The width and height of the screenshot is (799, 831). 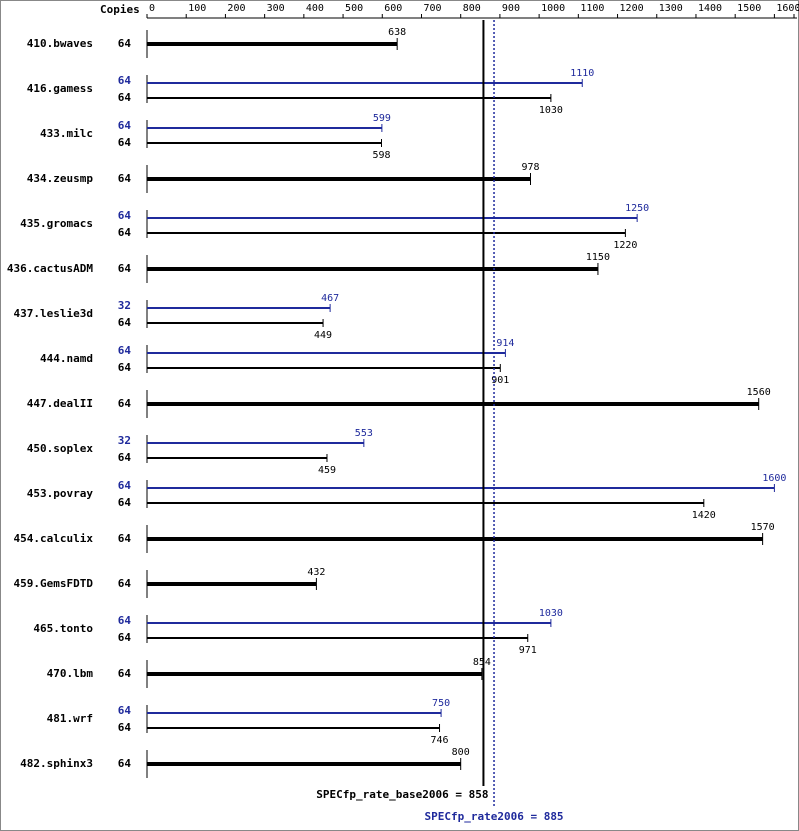 What do you see at coordinates (582, 73) in the screenshot?
I see `value-label: 1110` at bounding box center [582, 73].